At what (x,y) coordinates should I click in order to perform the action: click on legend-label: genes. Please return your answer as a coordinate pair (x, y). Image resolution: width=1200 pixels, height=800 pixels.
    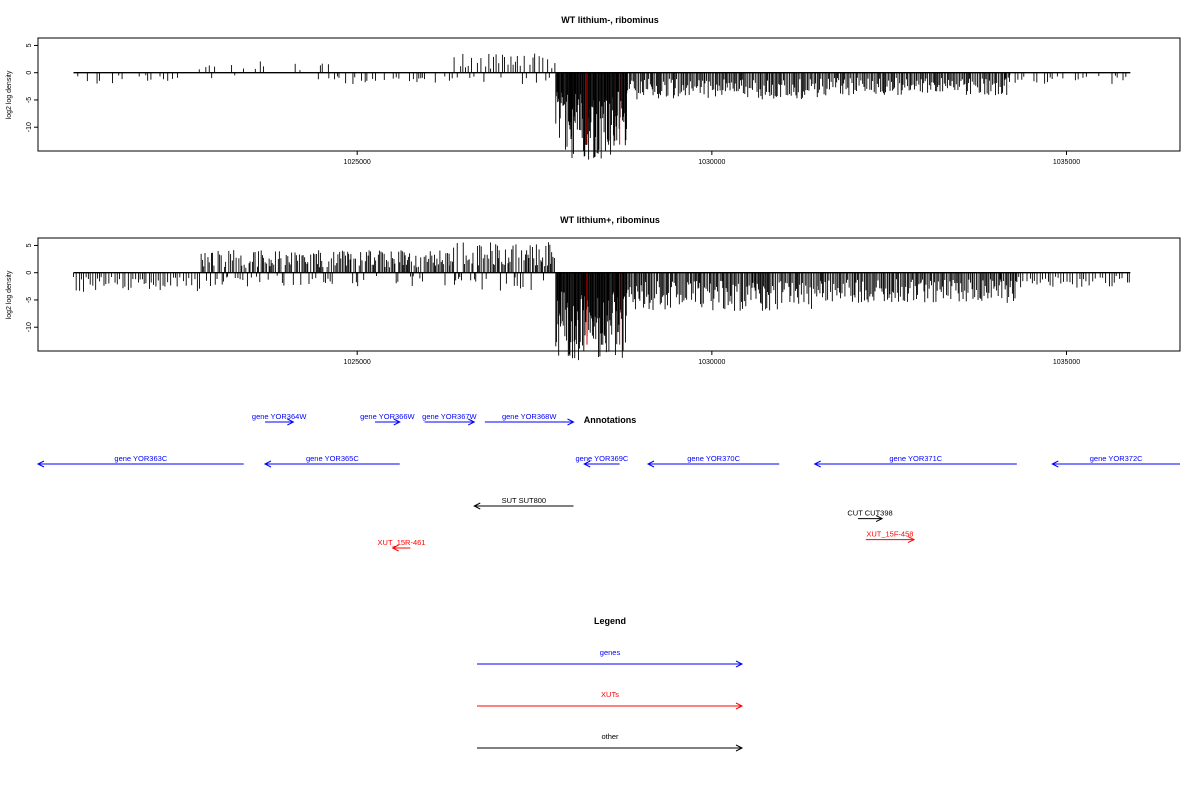
    Looking at the image, I should click on (610, 652).